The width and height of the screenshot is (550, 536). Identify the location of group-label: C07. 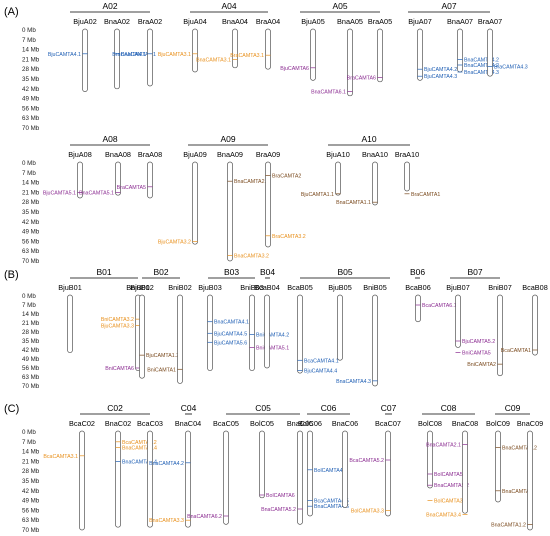
(389, 408).